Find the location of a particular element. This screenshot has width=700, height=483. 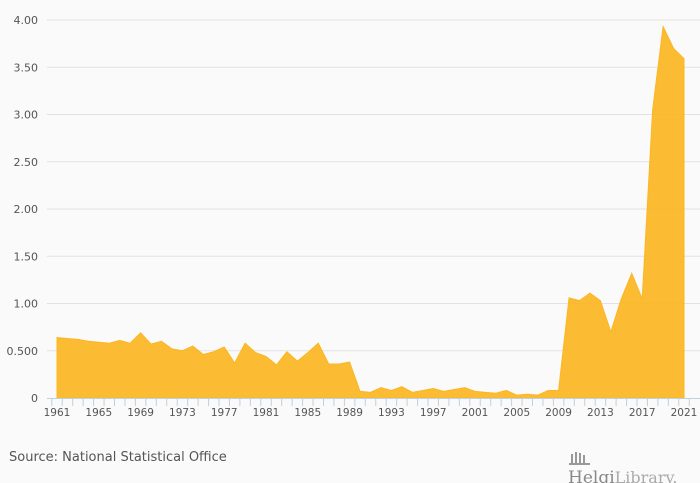

y-tick-label: 0.500 is located at coordinates (23, 351).